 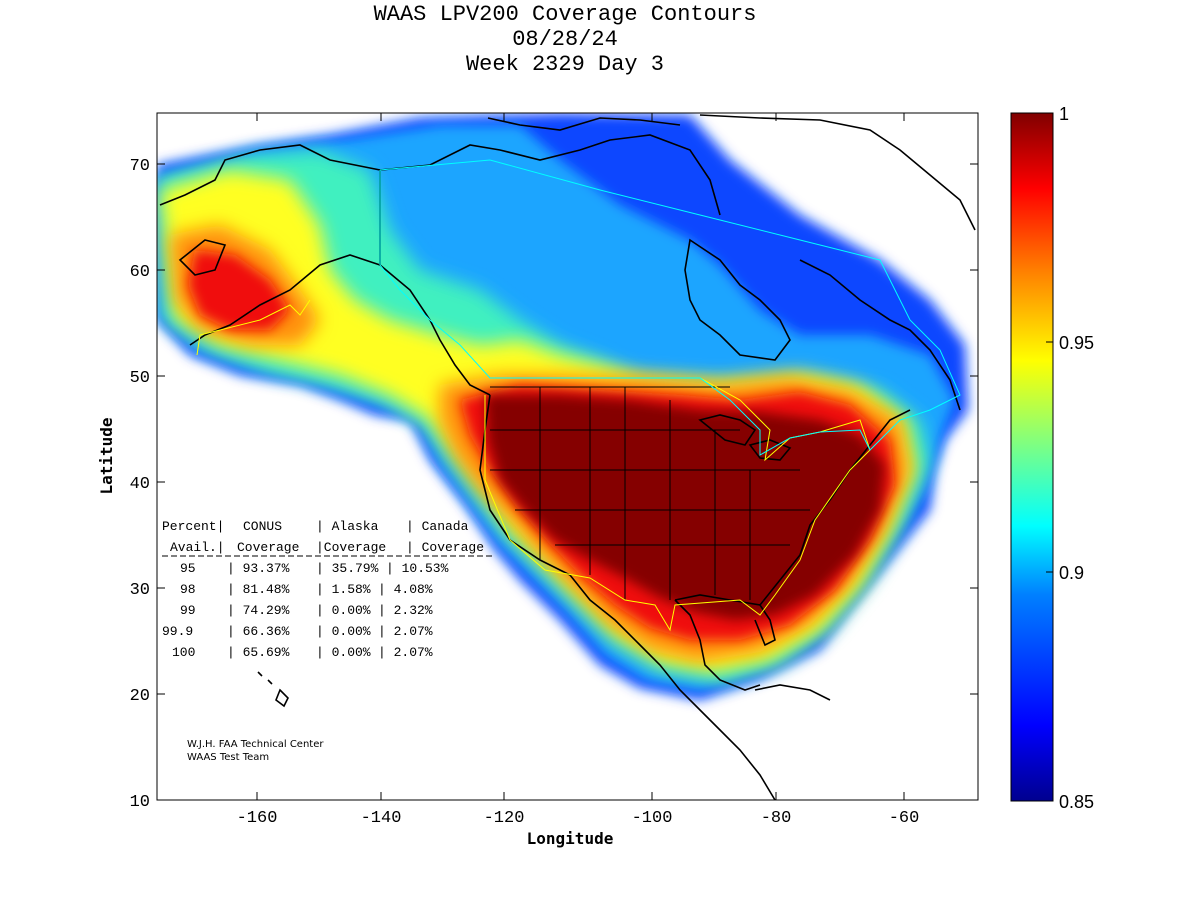 I want to click on x-axis-title: Longitude, so click(x=570, y=838).